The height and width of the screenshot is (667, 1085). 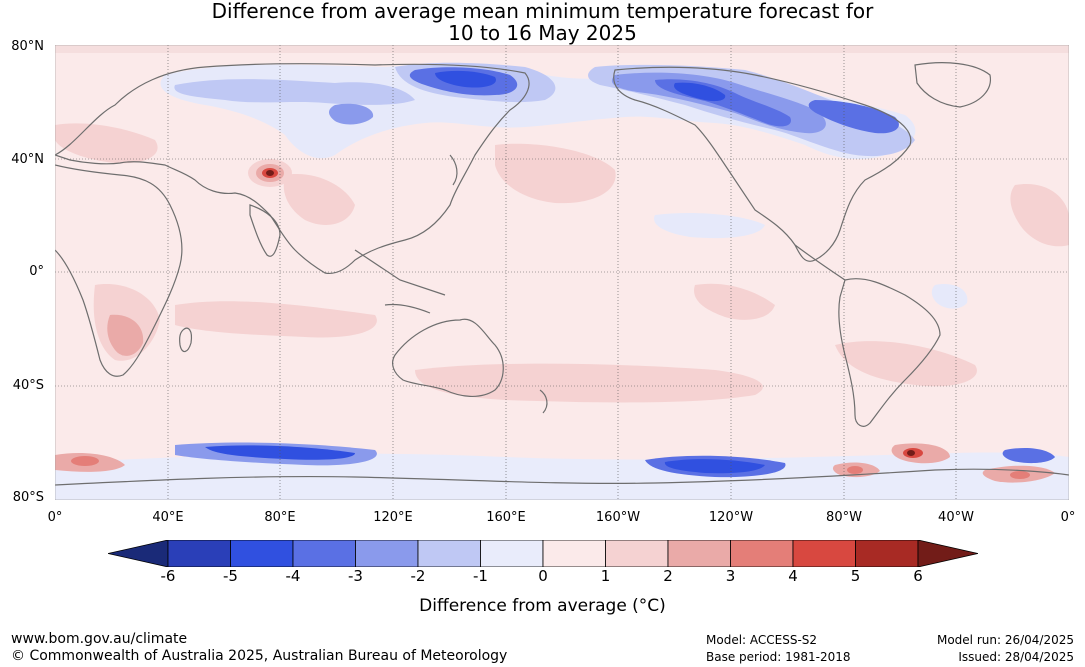 What do you see at coordinates (506, 517) in the screenshot?
I see `lon-label-160e: 160°E` at bounding box center [506, 517].